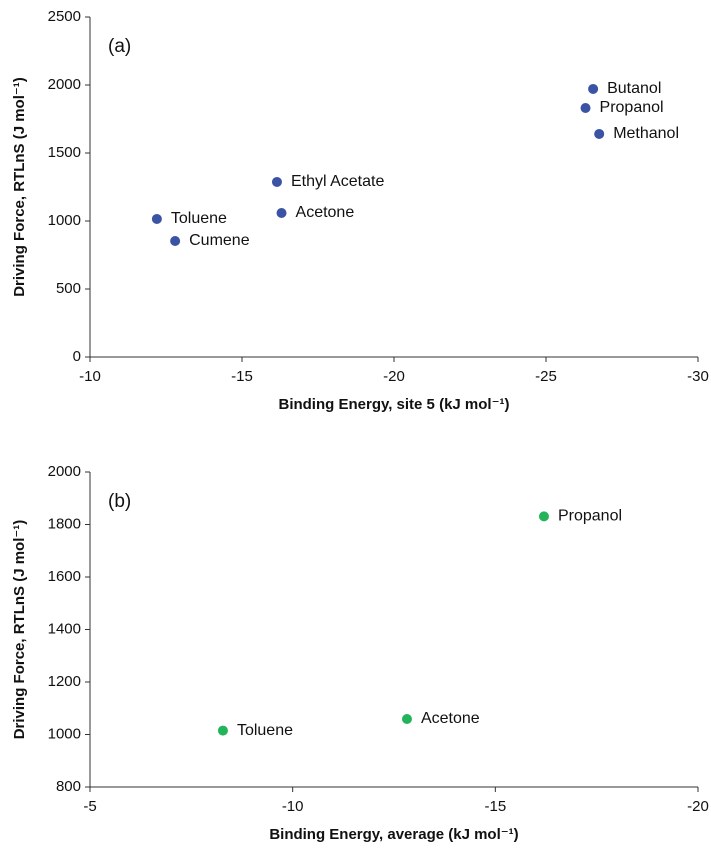 Image resolution: width=711 pixels, height=849 pixels. I want to click on x-tick-label: -30, so click(698, 376).